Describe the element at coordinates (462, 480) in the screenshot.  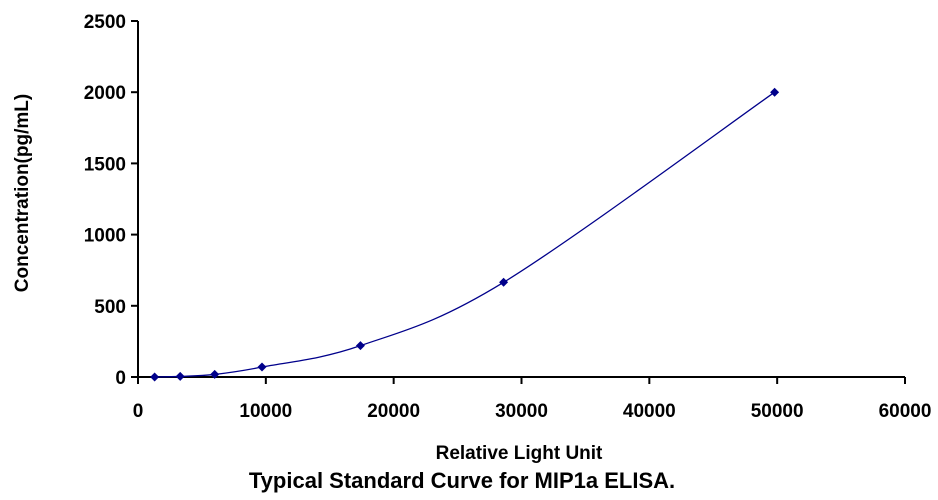
I see `chart-caption: Typical Standard Curve for MIP1a ELISA.` at that location.